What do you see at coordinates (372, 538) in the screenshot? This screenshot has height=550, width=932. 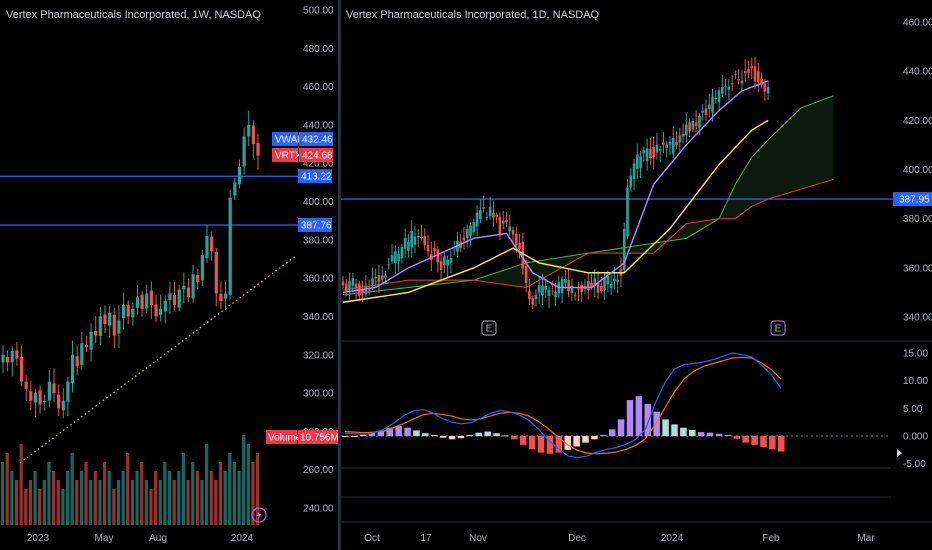 I see `time-tick-label: Oct` at bounding box center [372, 538].